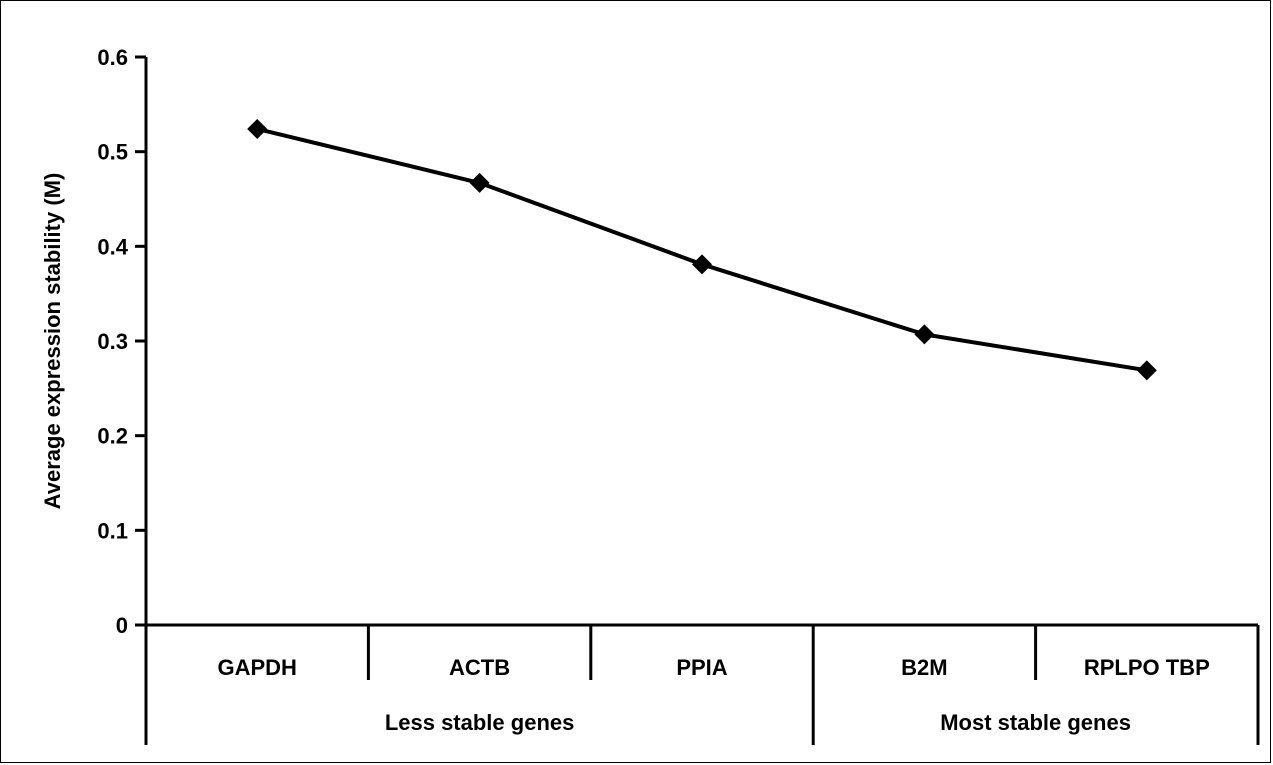  Describe the element at coordinates (112, 57) in the screenshot. I see `y-tick-label: 0.6` at that location.